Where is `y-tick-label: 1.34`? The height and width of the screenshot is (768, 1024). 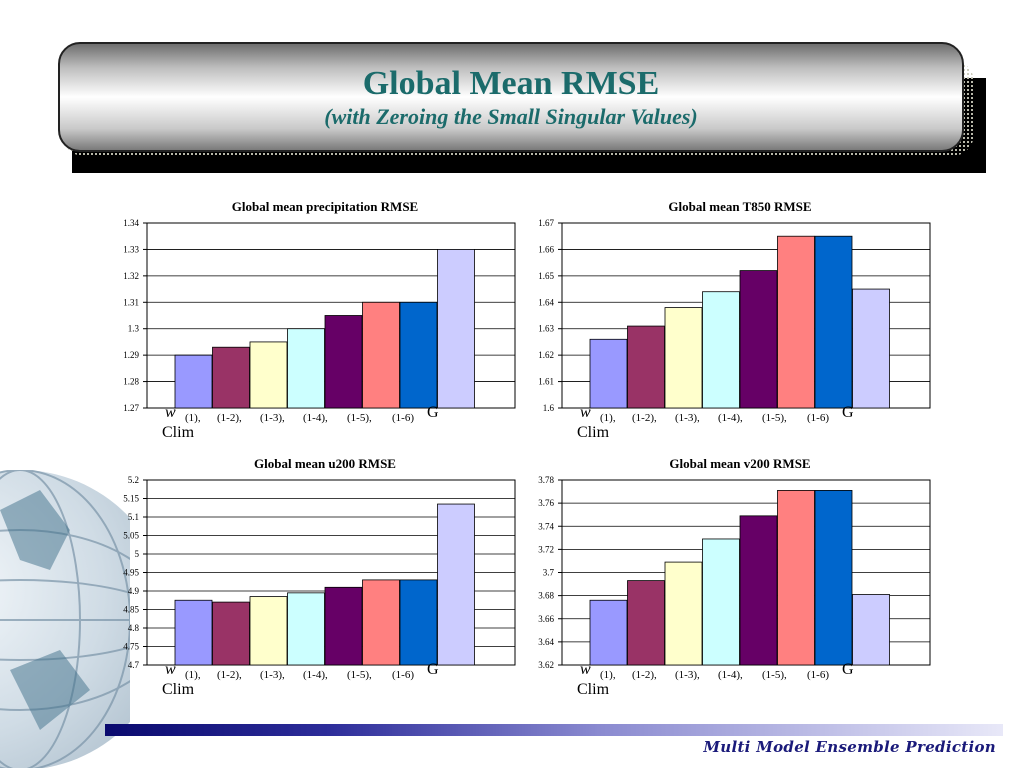
y-tick-label: 1.34 is located at coordinates (131, 223).